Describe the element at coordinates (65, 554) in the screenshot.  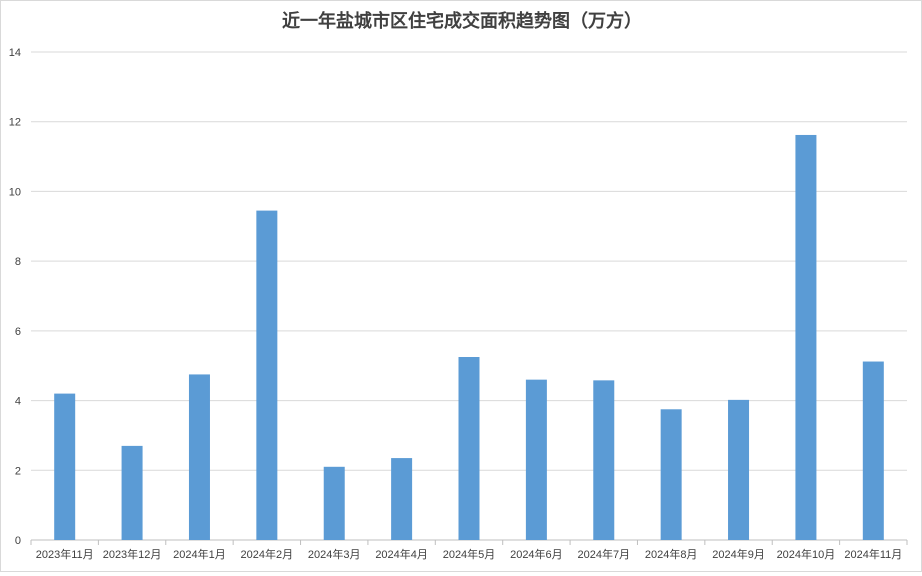
I see `x-tick-label: 2023年11月` at that location.